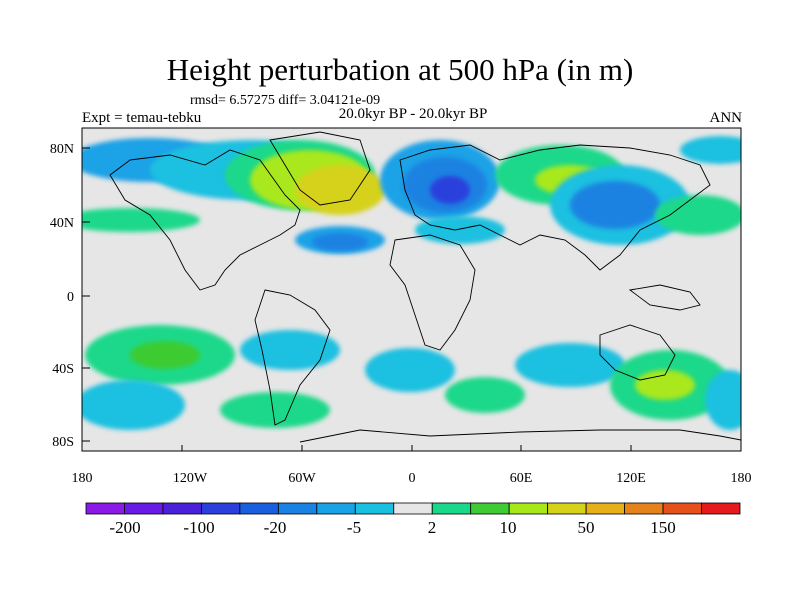 This screenshot has height=600, width=800. I want to click on colorbar-label: -20, so click(275, 527).